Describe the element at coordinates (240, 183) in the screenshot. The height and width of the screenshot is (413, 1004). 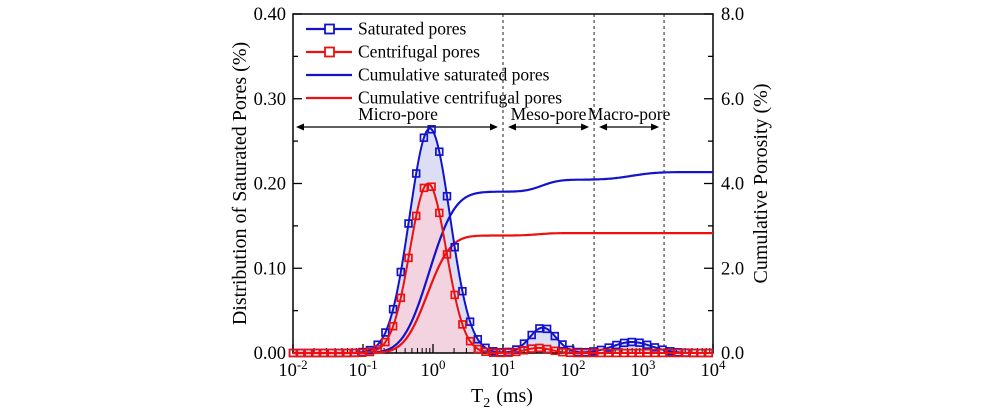
I see `y-left-axis-title: Distribution of Saturated Pores (%)` at that location.